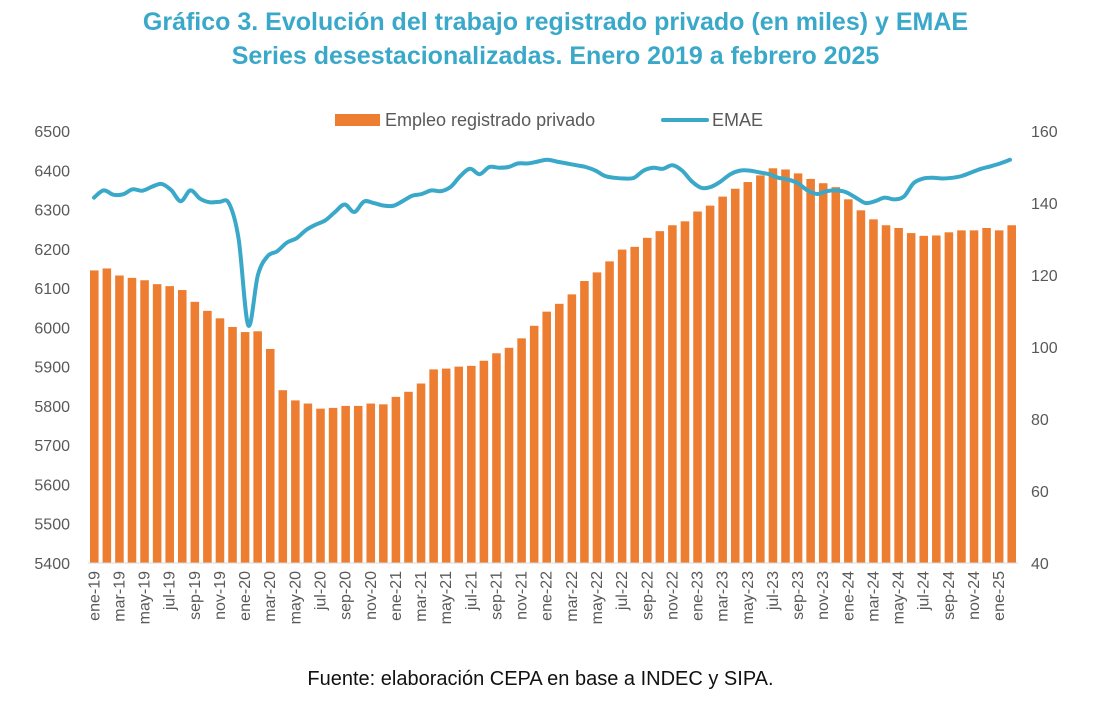  What do you see at coordinates (295, 597) in the screenshot?
I see `x-tick-label: may-20` at bounding box center [295, 597].